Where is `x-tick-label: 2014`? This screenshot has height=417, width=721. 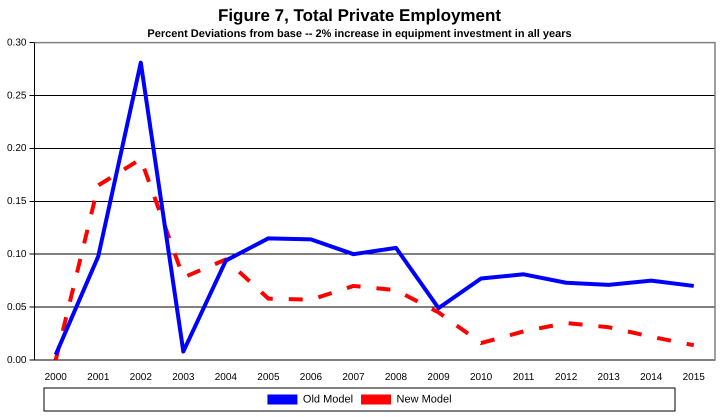
x-tick-label: 2014 is located at coordinates (651, 377).